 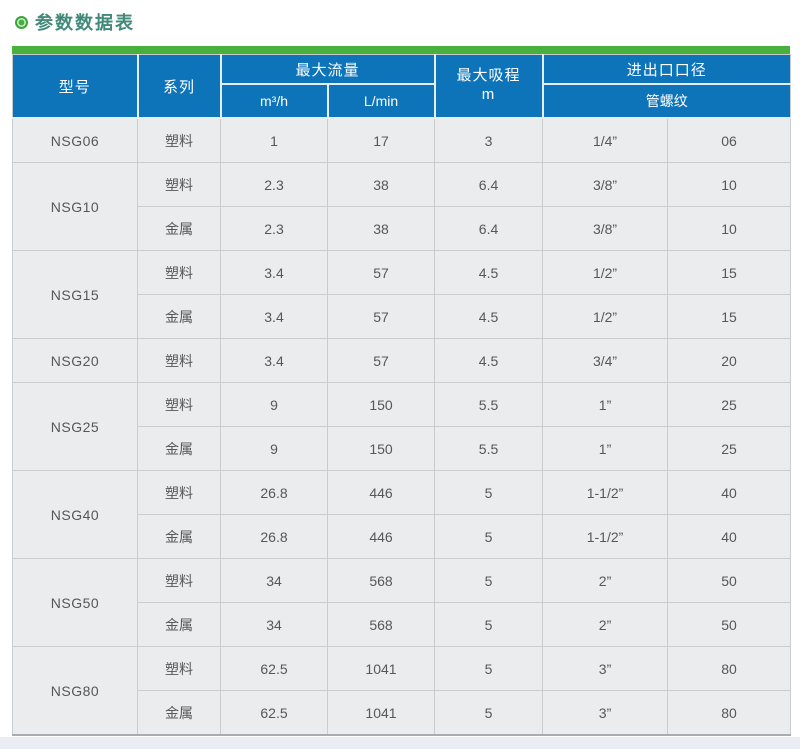 I want to click on model-cell: NSG40, so click(x=75, y=514).